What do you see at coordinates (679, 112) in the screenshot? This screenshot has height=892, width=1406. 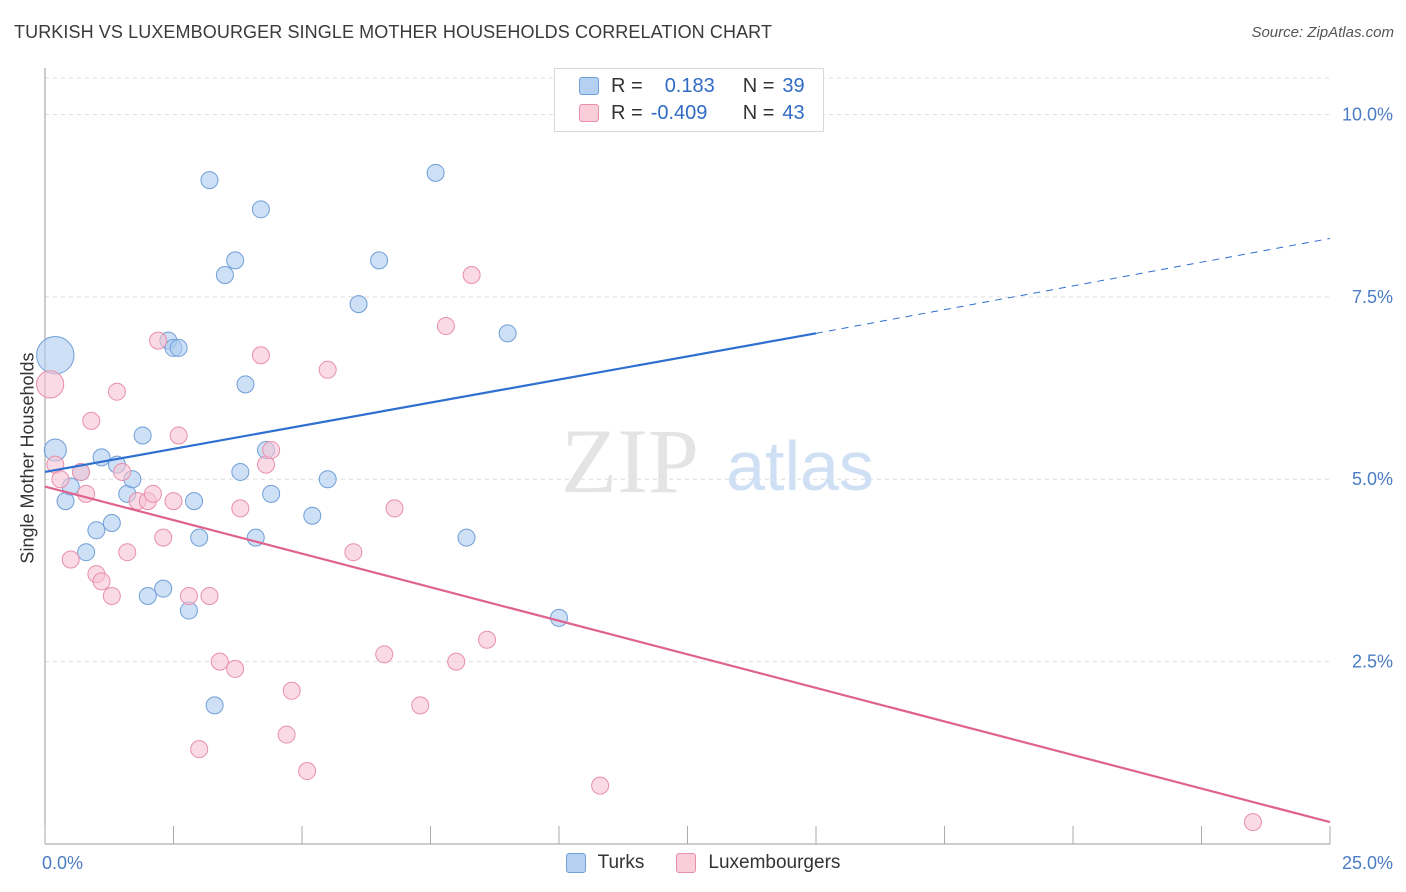 I see `r-value-luxembourgers: -0.409` at bounding box center [679, 112].